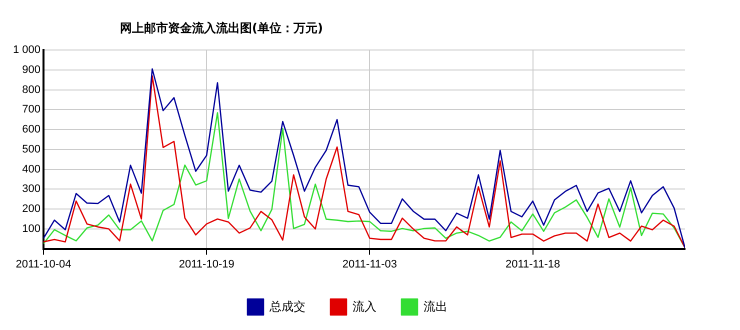  What do you see at coordinates (31, 110) in the screenshot?
I see `y-tick-label: 700` at bounding box center [31, 110].